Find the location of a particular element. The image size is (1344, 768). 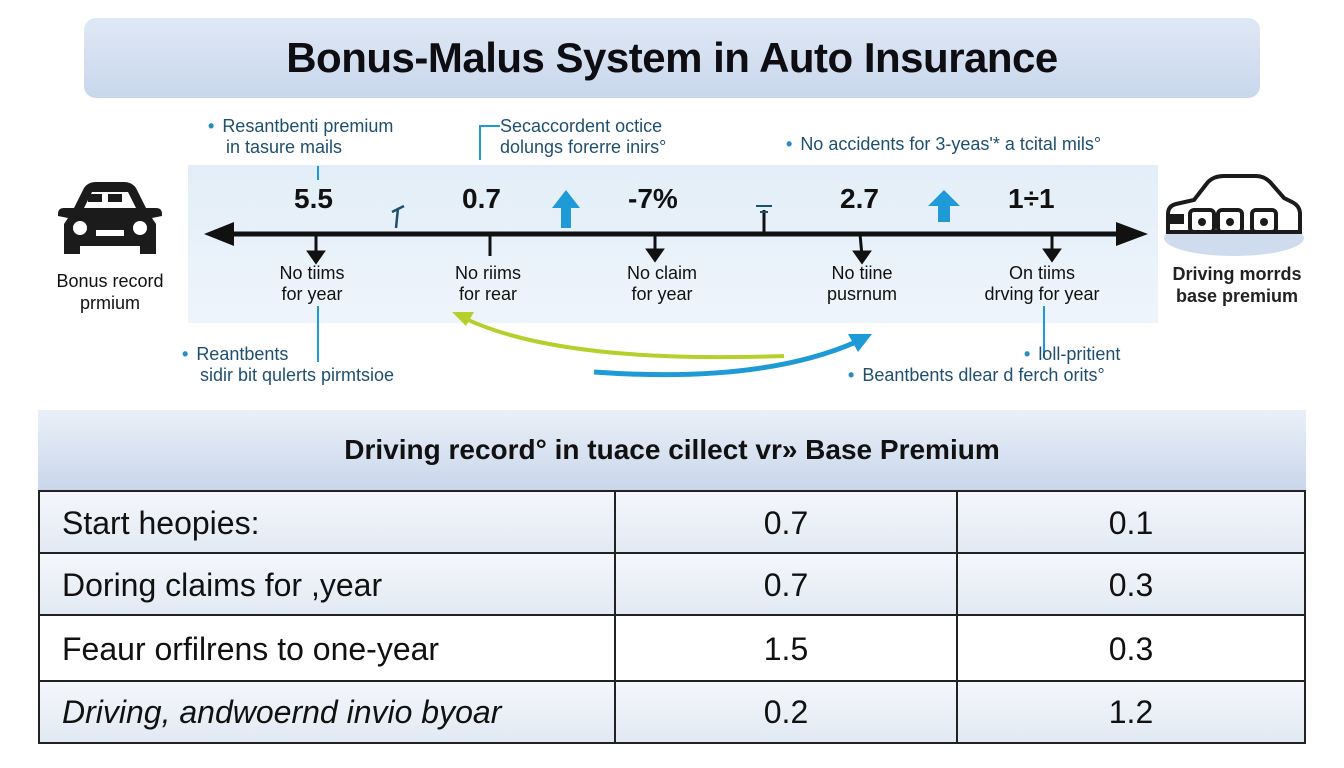

note-line: sidir bit qulerts pirmtsioe is located at coordinates (297, 375).